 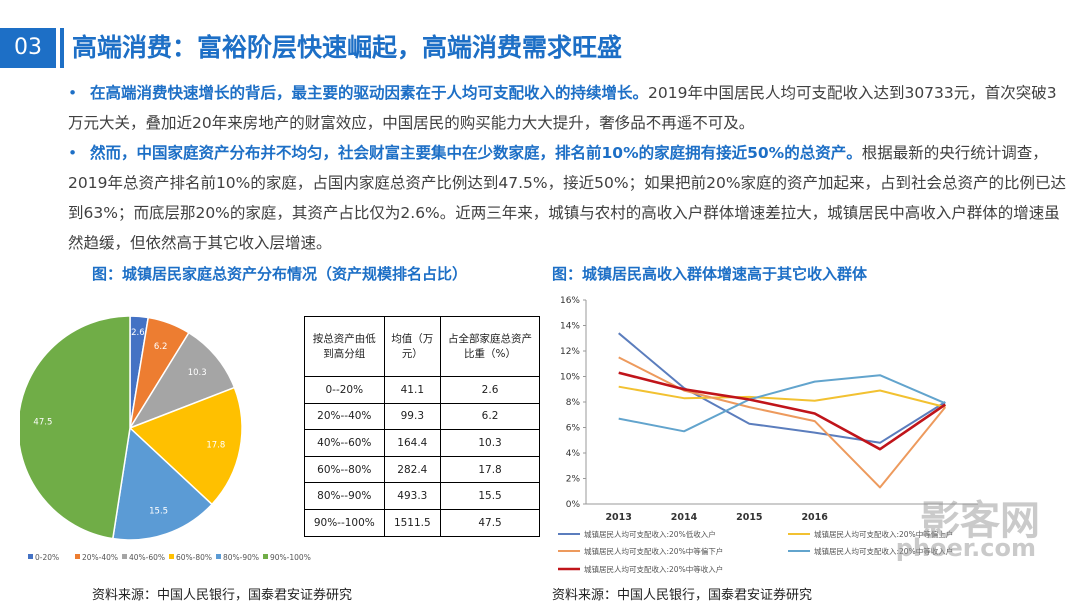 I want to click on table-cell: 41.1, so click(x=412, y=390).